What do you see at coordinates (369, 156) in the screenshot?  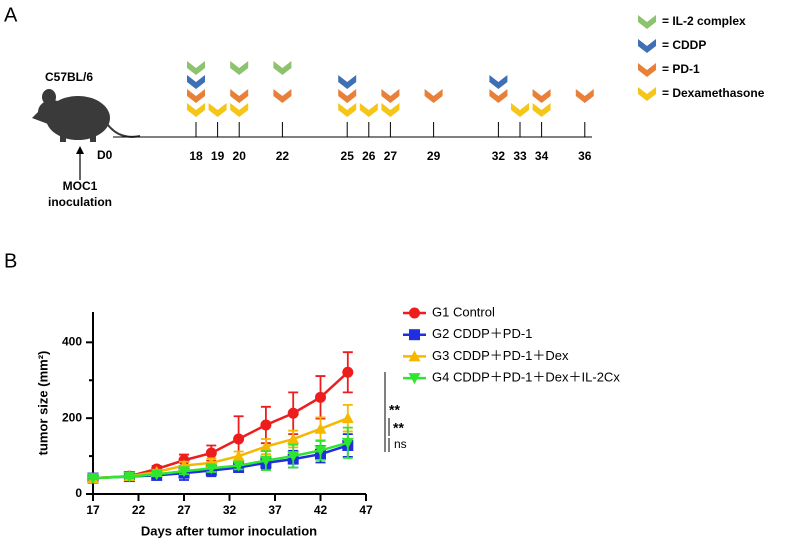 I see `day-label: 26` at bounding box center [369, 156].